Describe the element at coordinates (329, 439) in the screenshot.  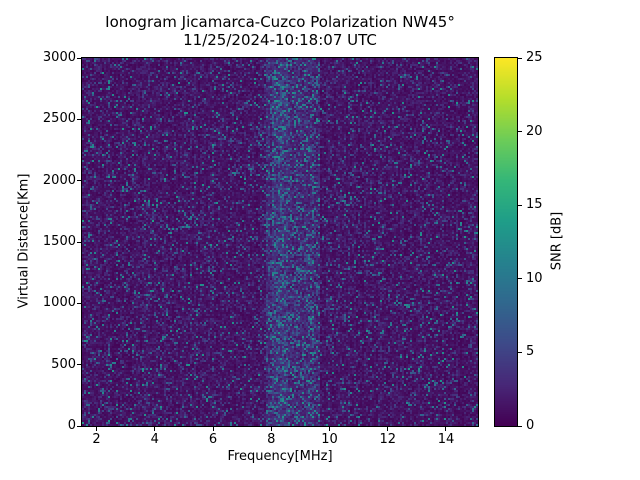
I see `x-tick-label: 10` at that location.